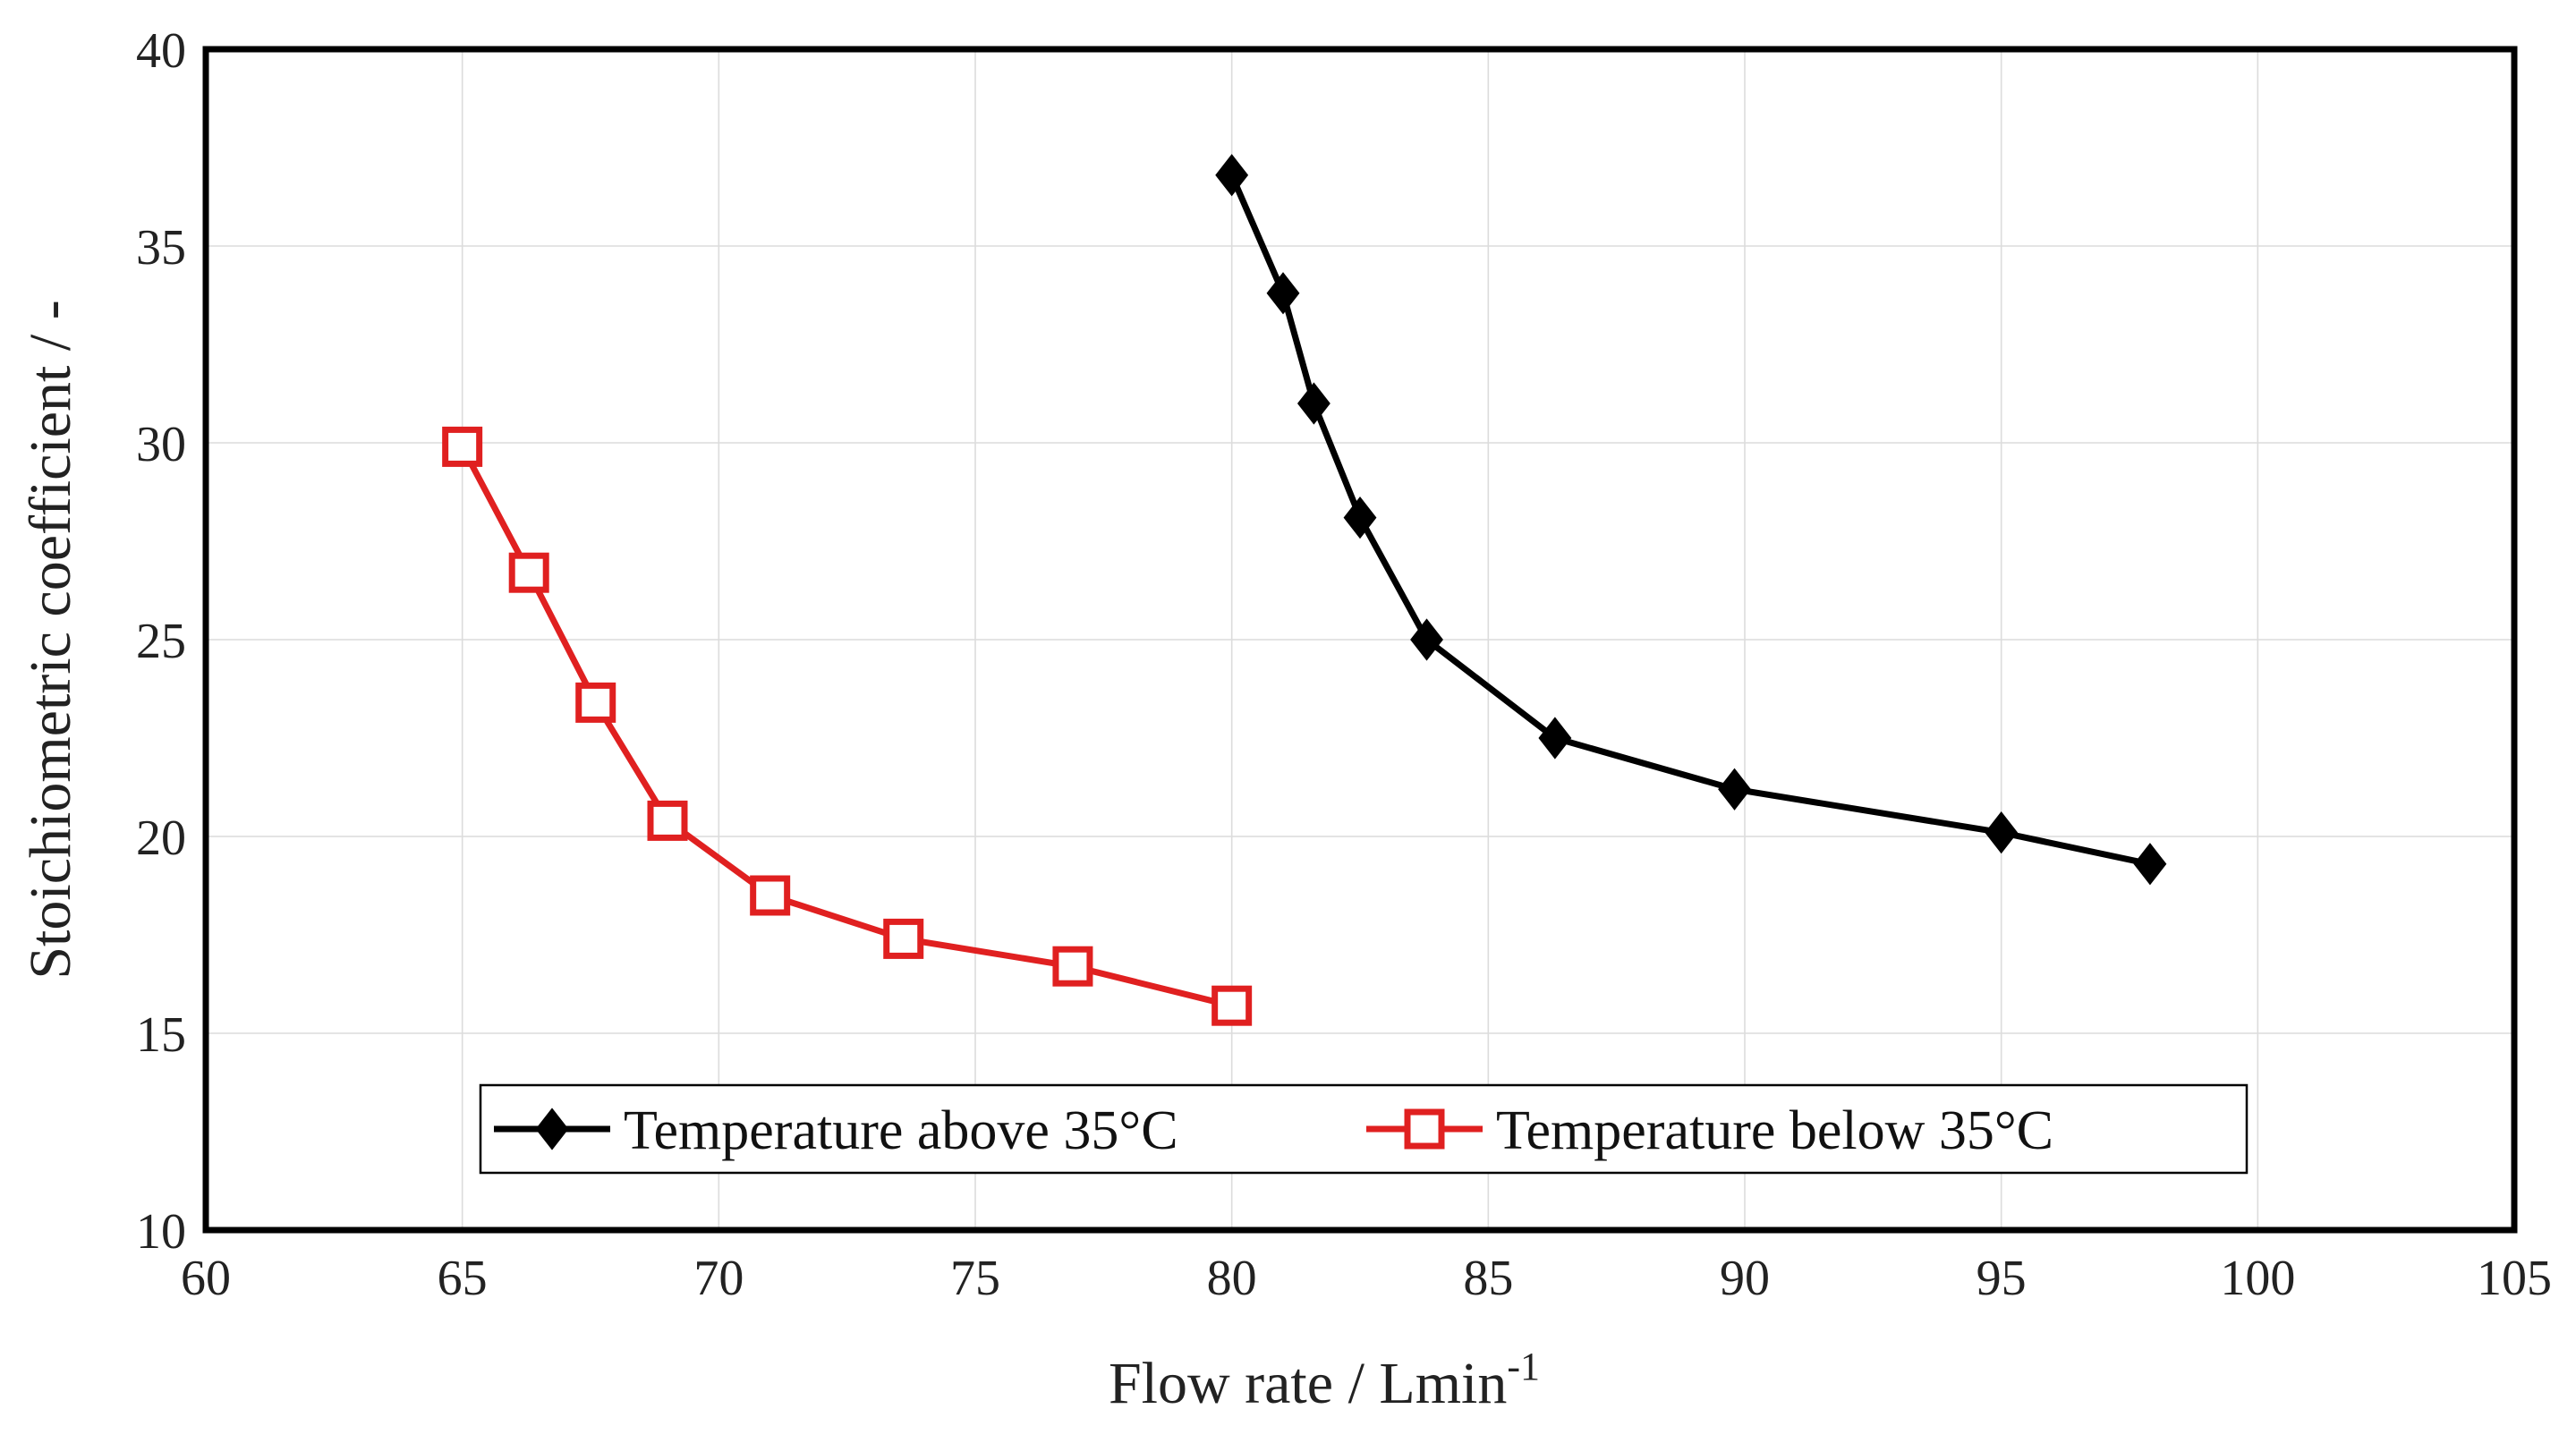 This screenshot has height=1443, width=2576. I want to click on y-tick-label: 25, so click(161, 641).